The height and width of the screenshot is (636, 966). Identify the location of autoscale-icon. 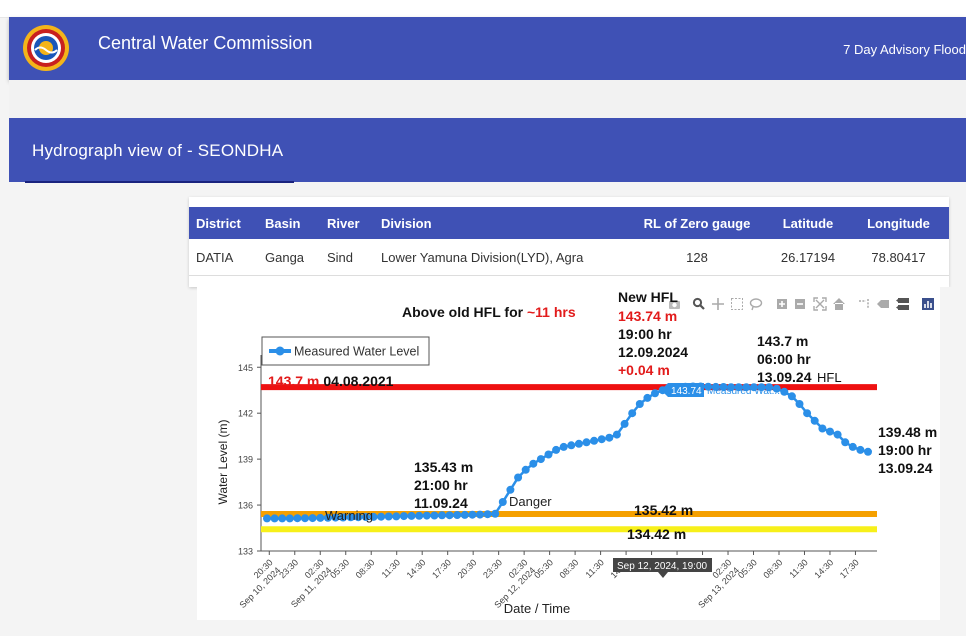
(820, 304).